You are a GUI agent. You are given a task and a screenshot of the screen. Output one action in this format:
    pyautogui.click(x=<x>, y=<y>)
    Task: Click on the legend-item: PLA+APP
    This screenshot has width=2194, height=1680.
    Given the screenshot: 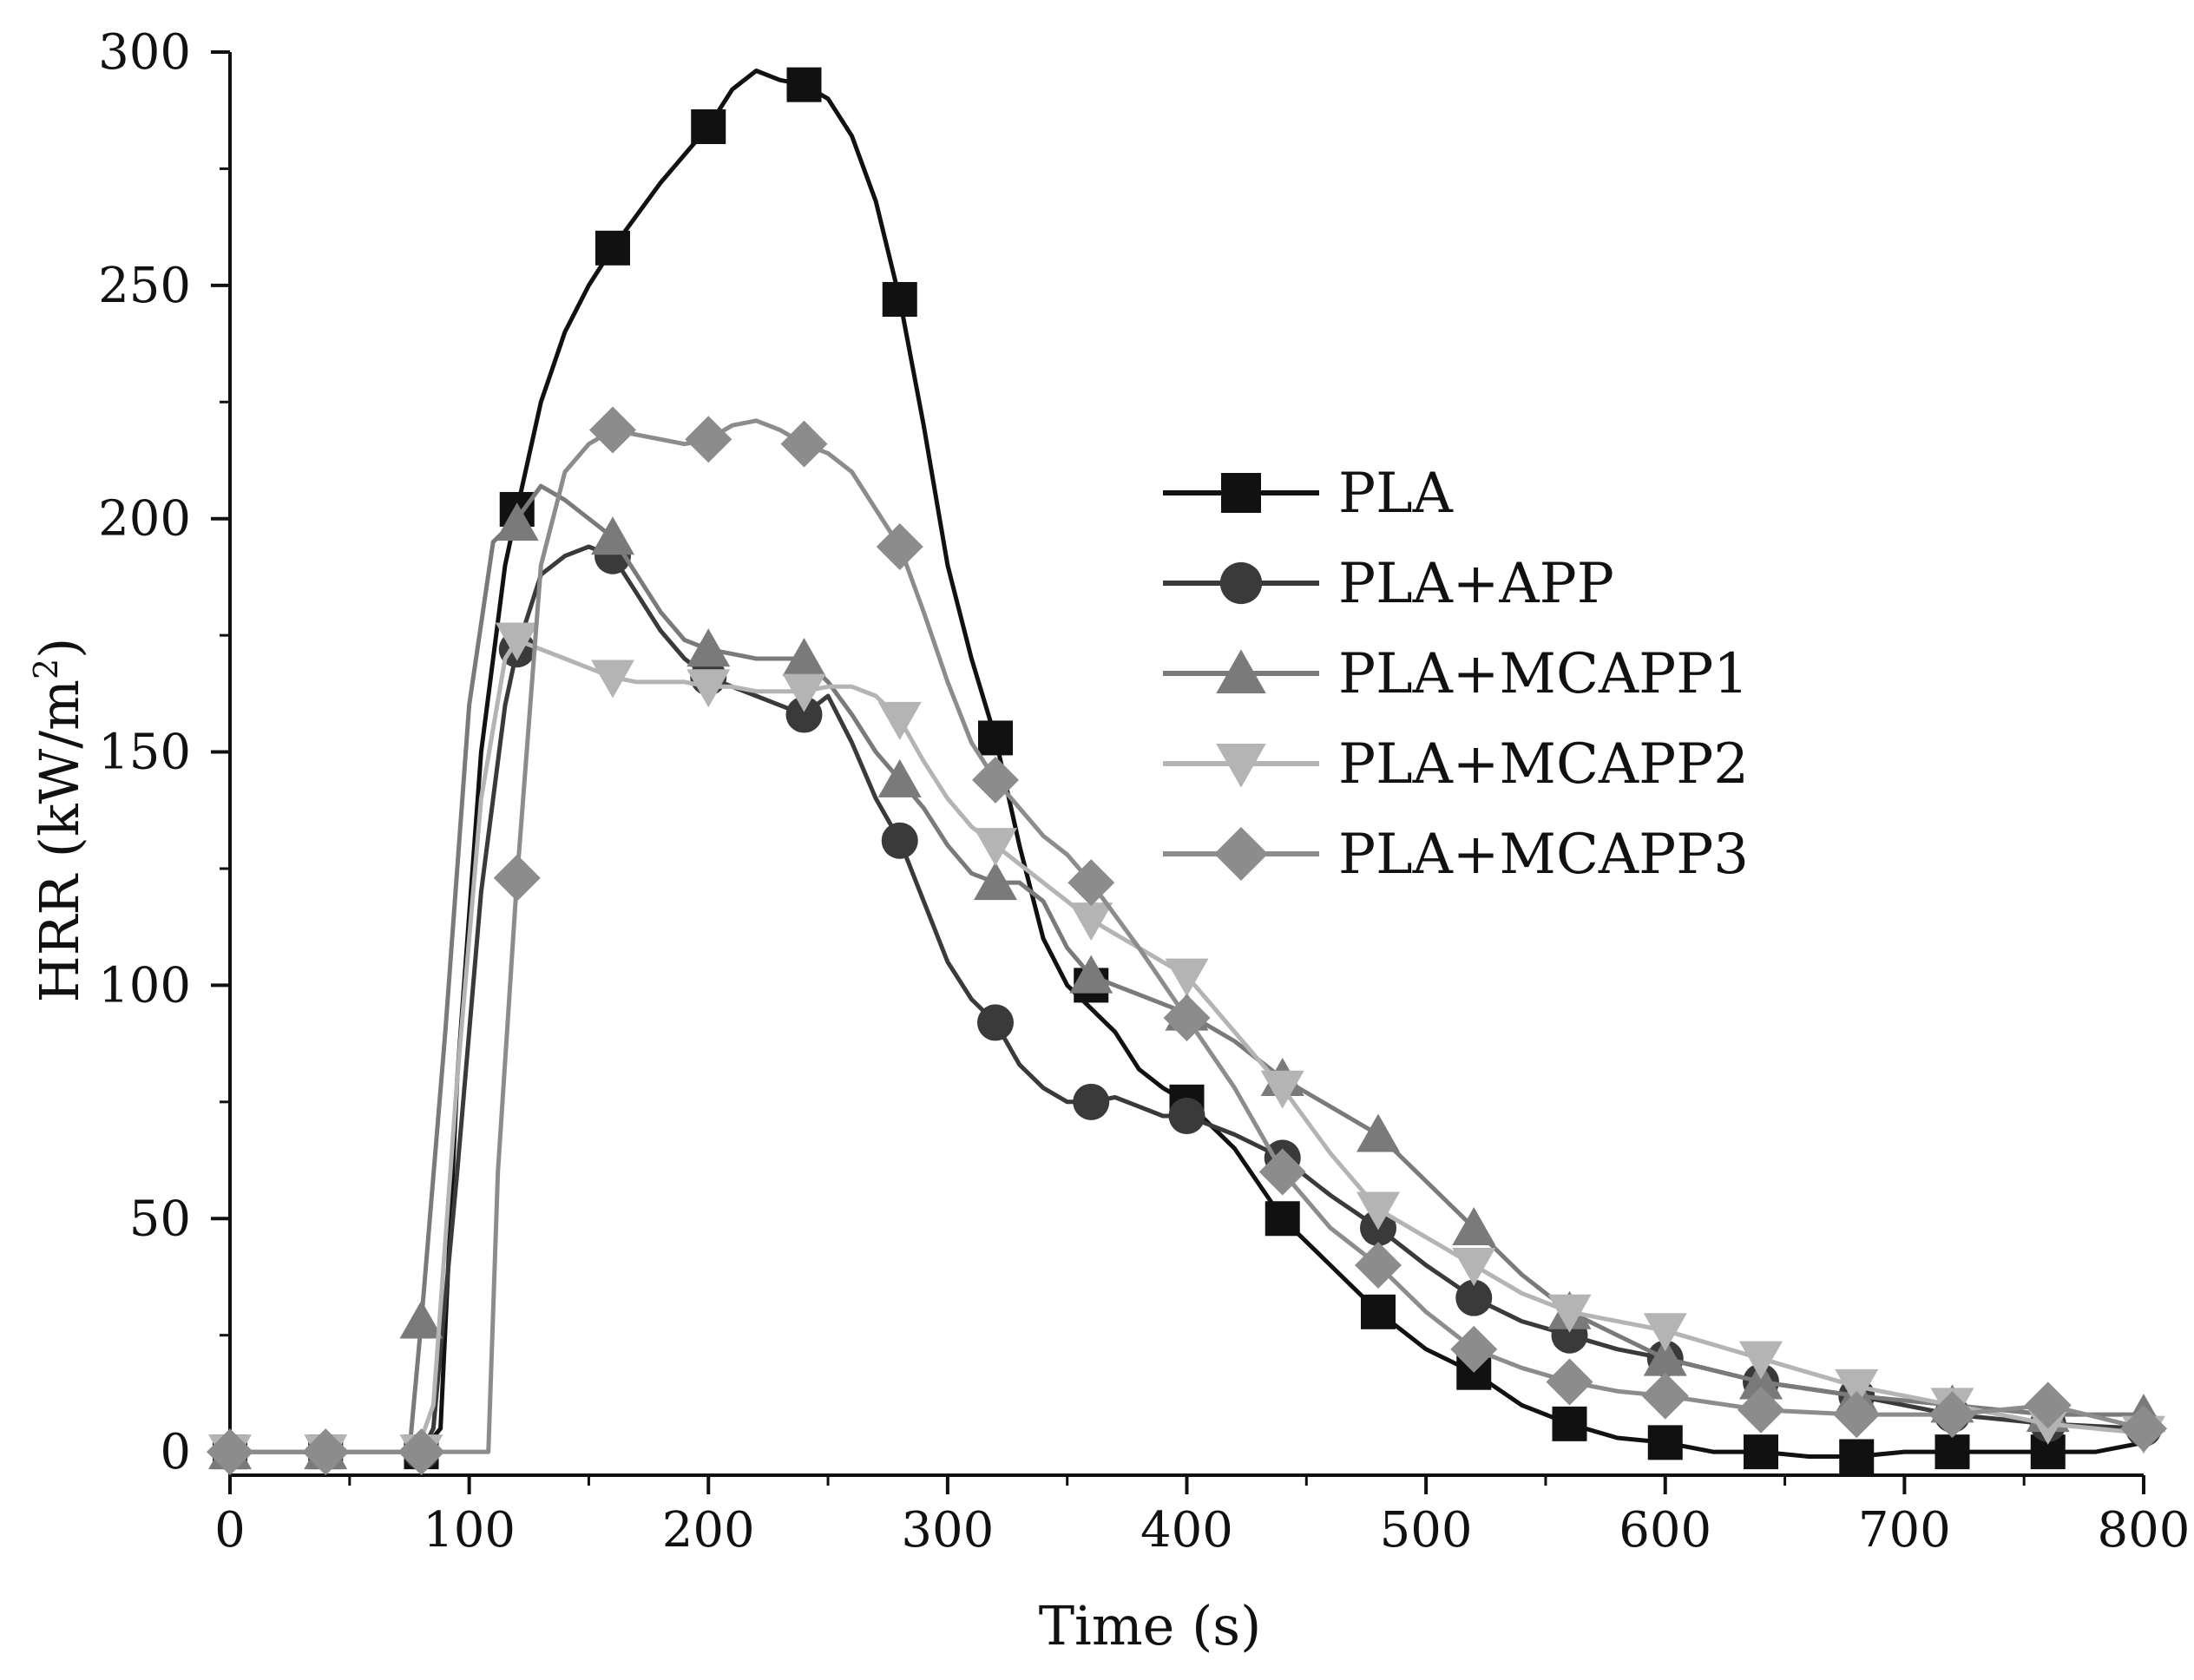 What is the action you would take?
    pyautogui.click(x=1388, y=584)
    